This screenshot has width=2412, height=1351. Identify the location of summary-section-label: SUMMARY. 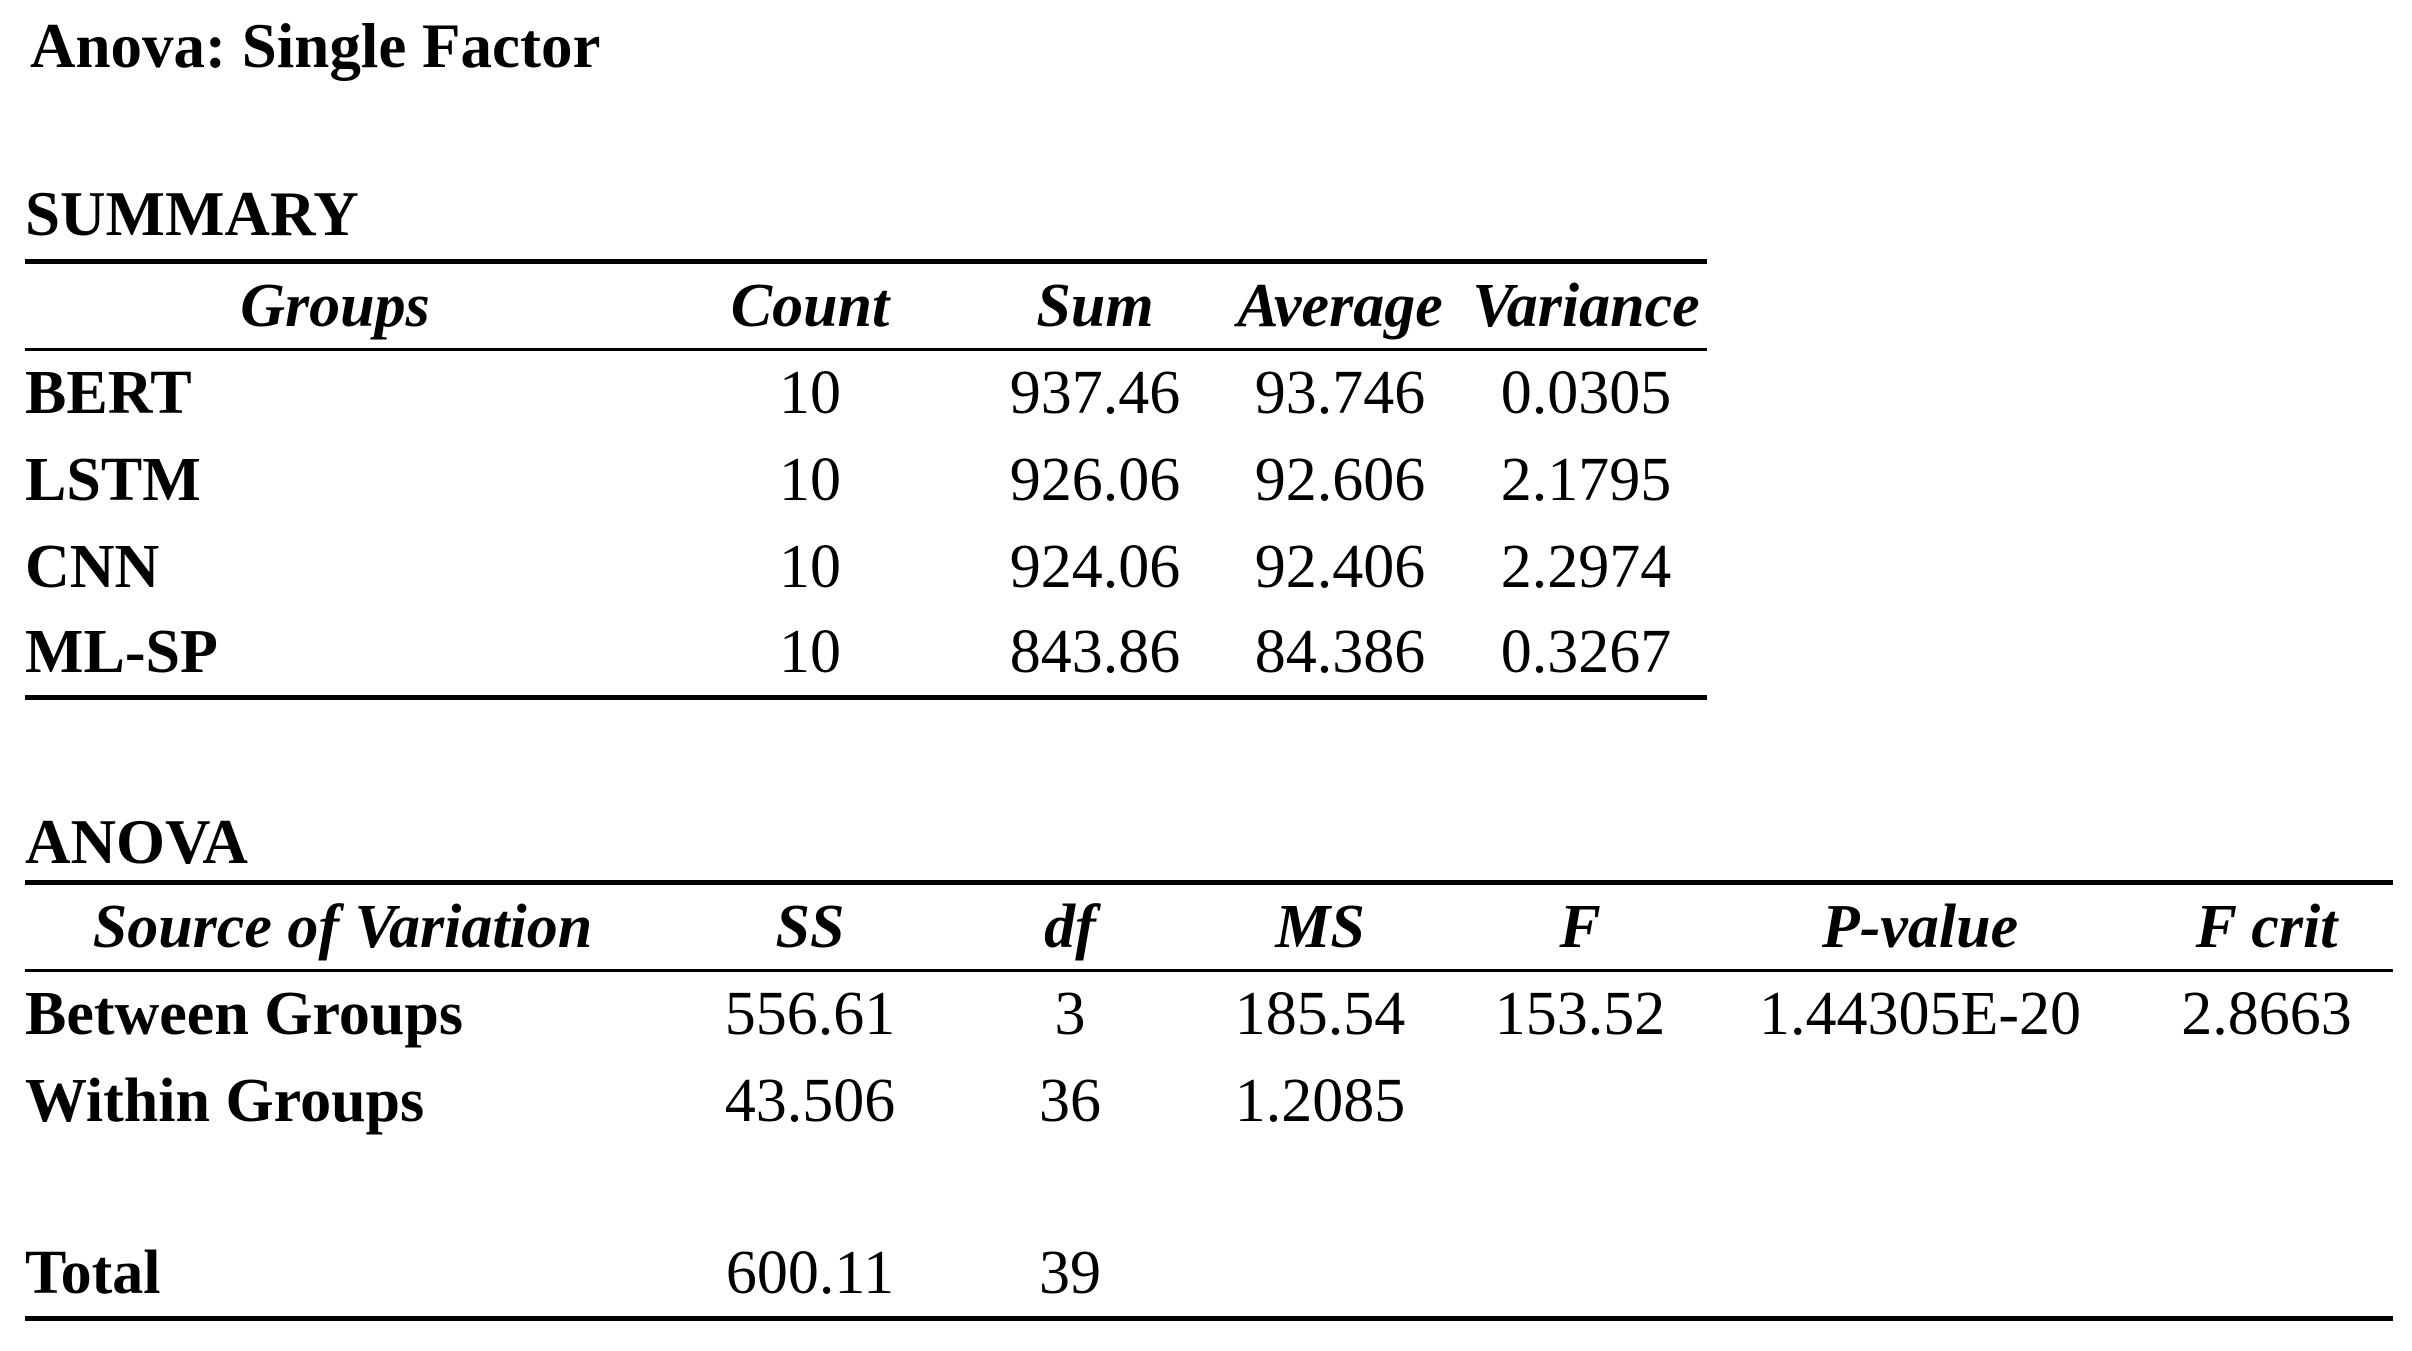
(192, 214).